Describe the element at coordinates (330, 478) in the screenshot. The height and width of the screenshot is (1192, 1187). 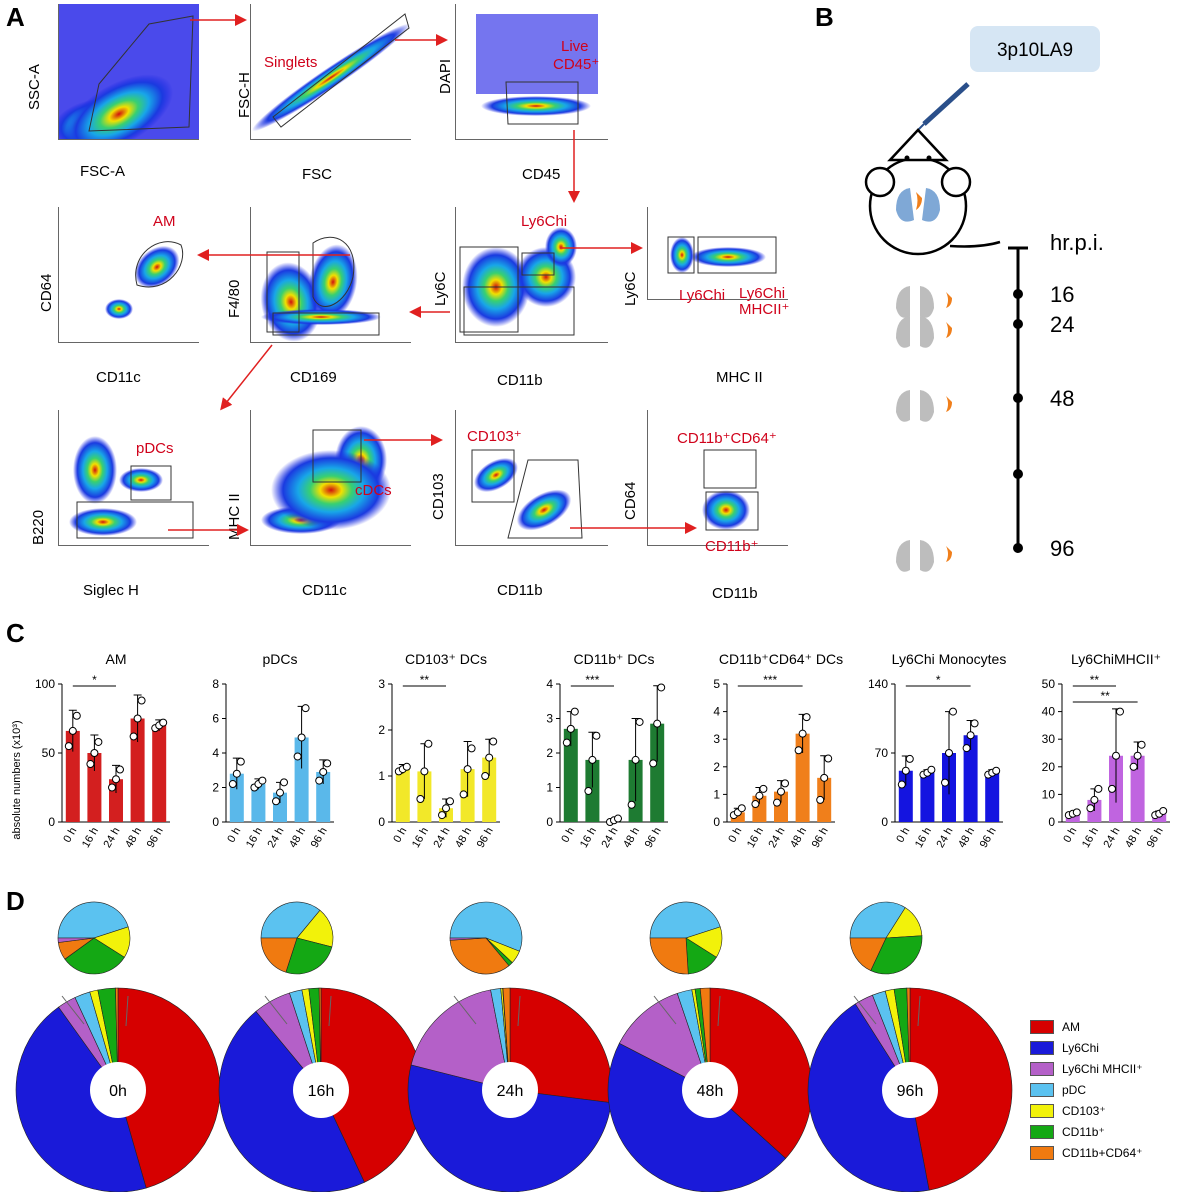
I see `facs-plot-cdc` at that location.